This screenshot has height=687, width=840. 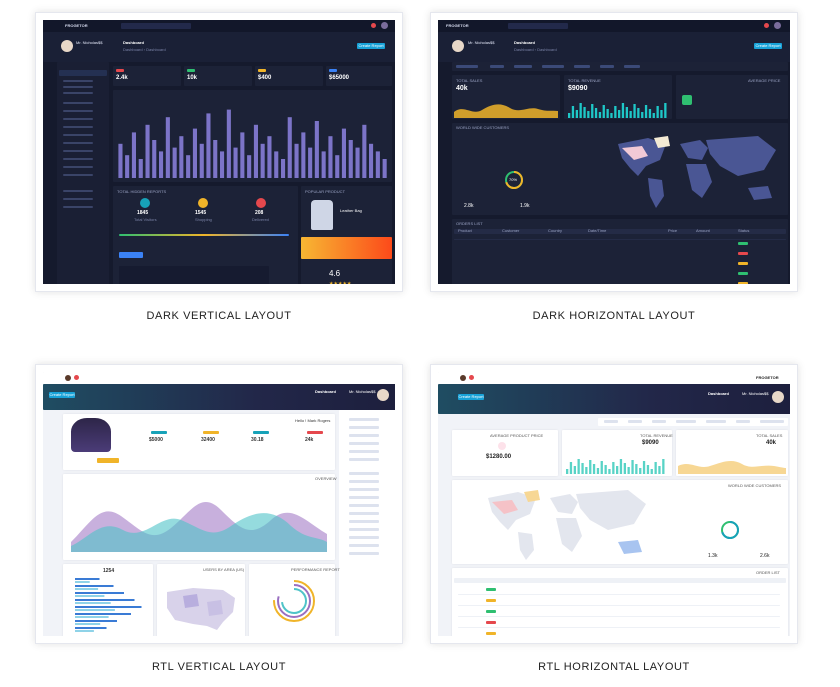 What do you see at coordinates (108, 460) in the screenshot?
I see `action-button` at bounding box center [108, 460].